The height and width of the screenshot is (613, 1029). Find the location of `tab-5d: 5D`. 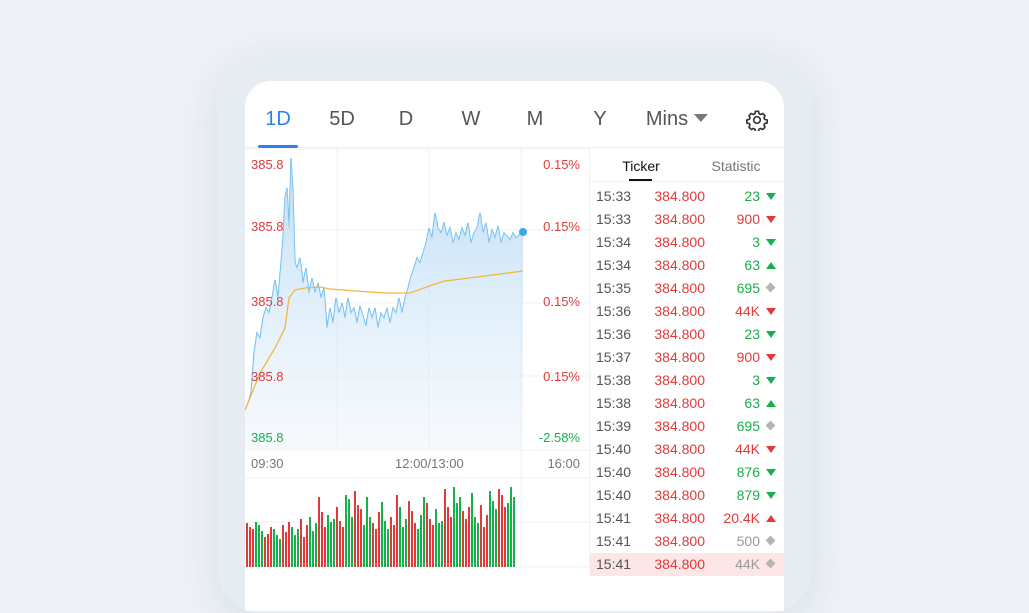

tab-5d: 5D is located at coordinates (342, 119).